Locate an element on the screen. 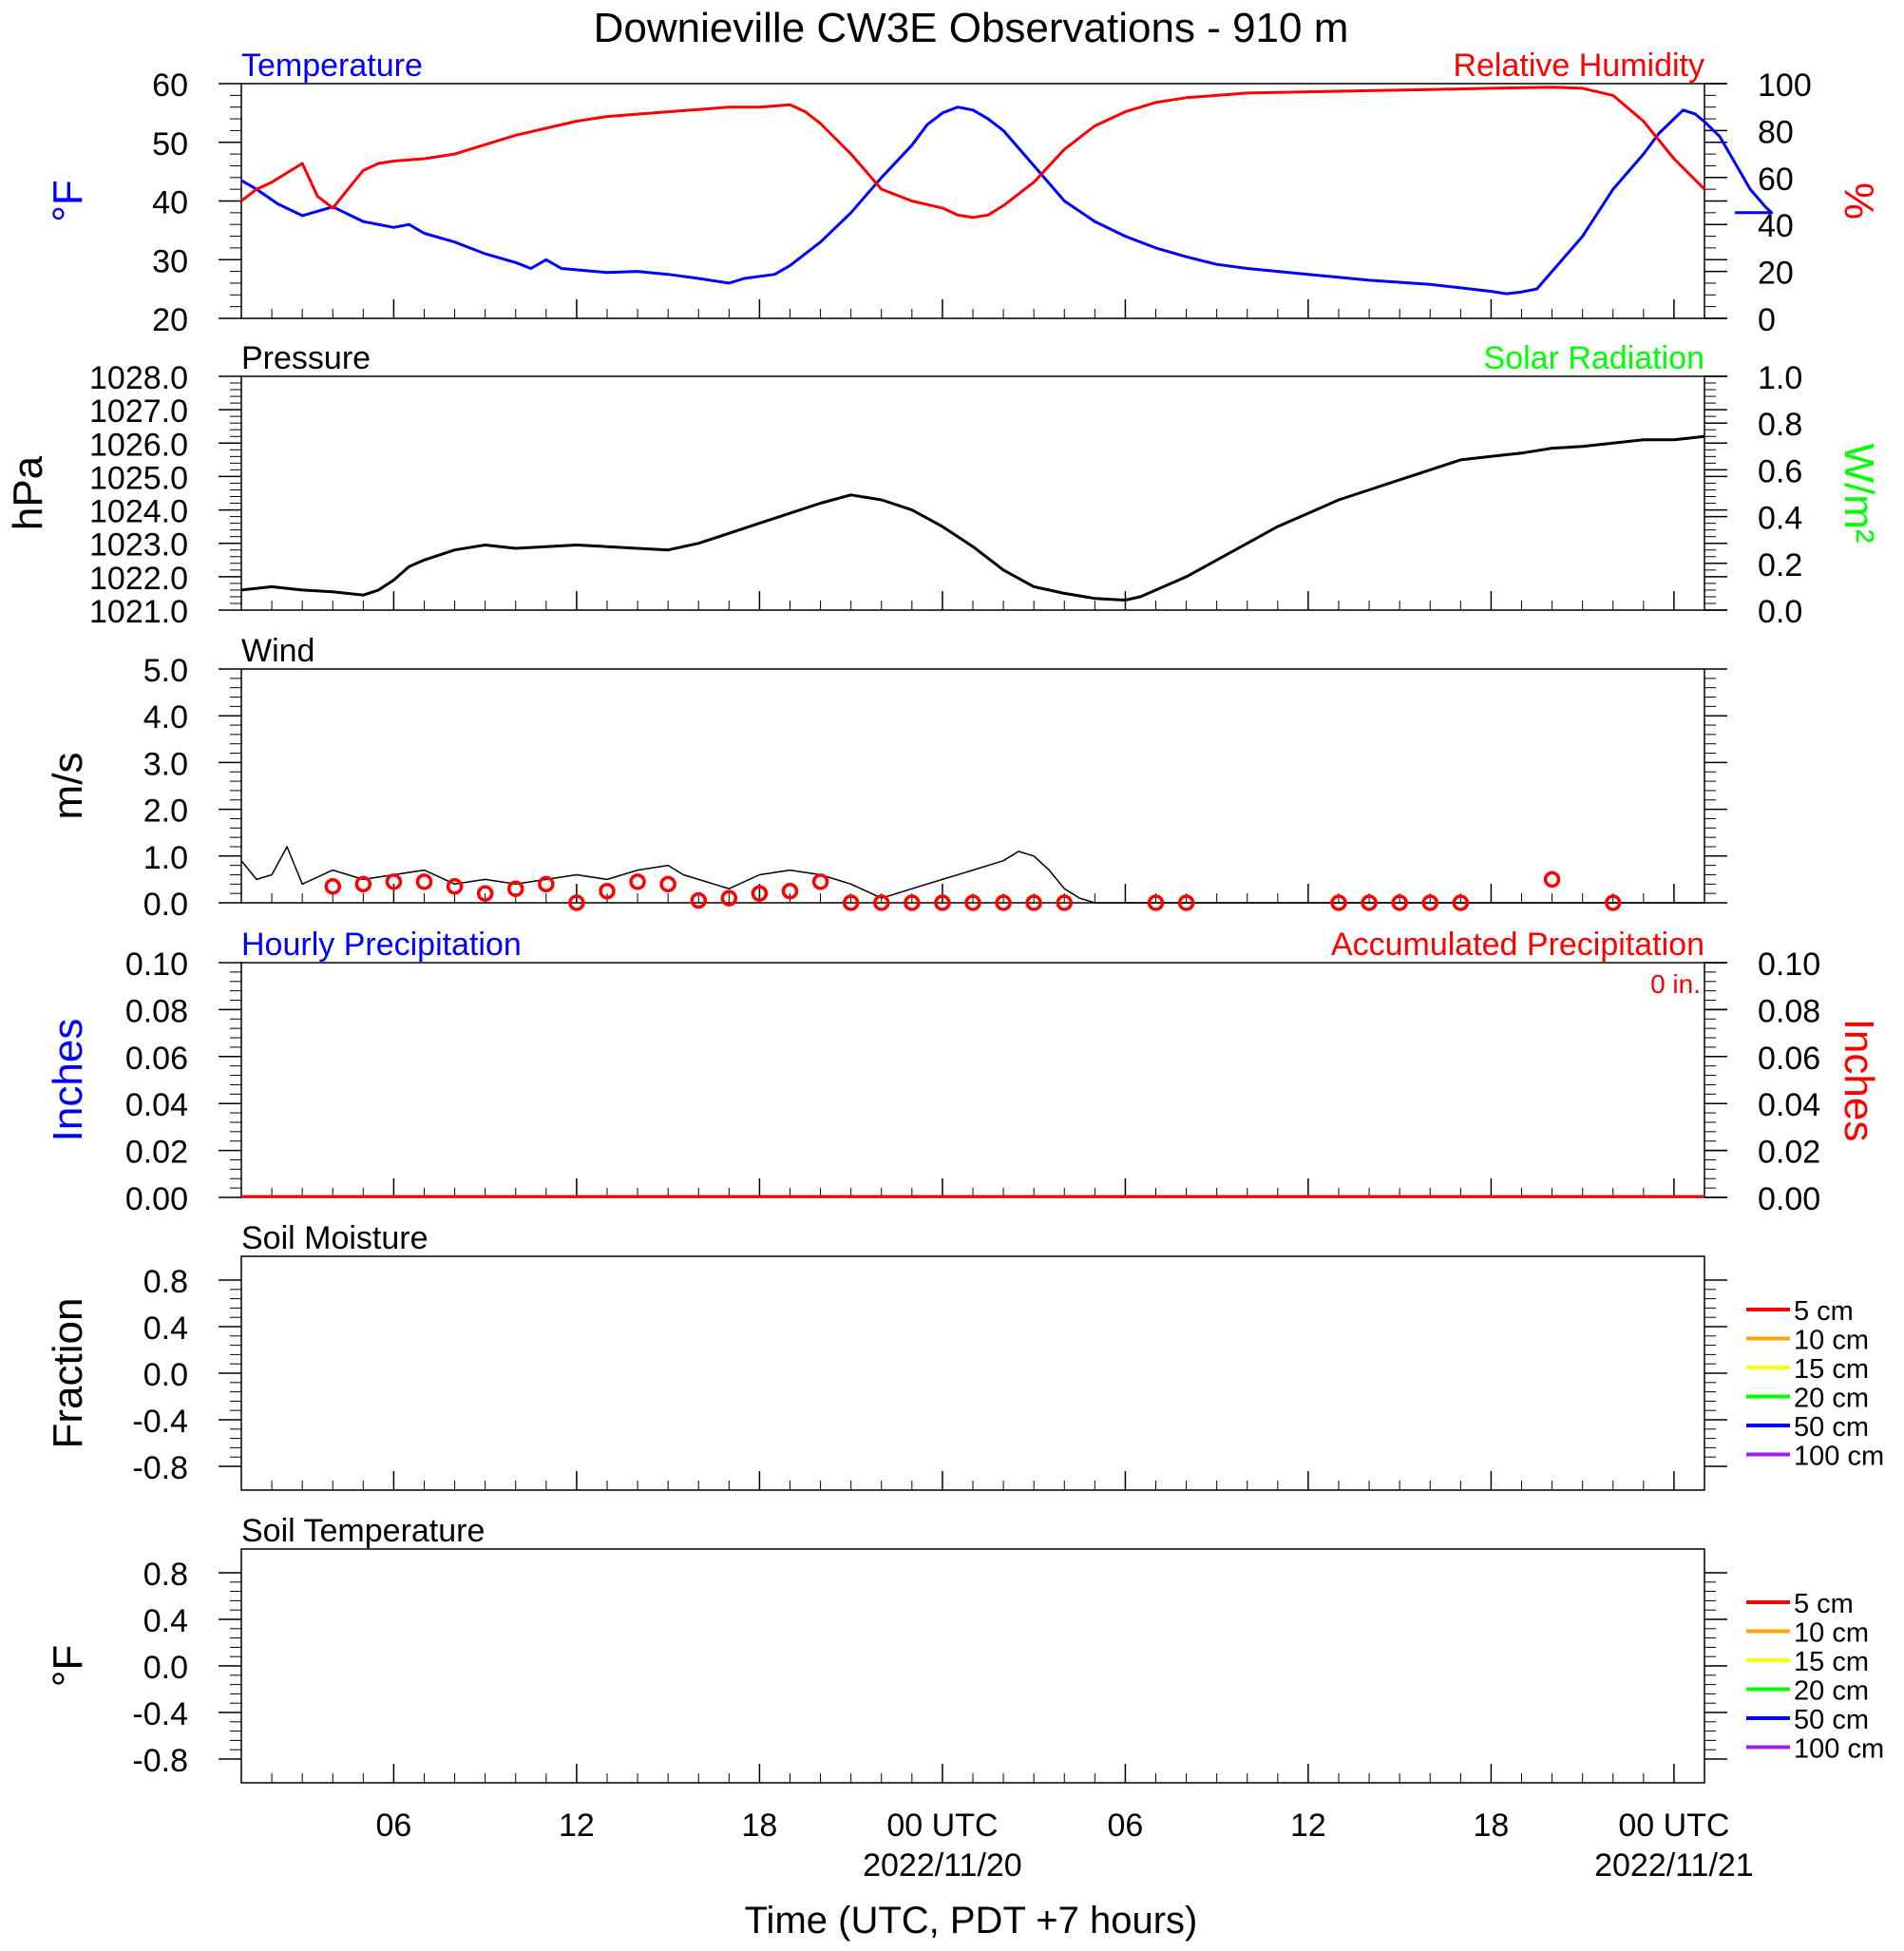  x-tick-label: 06 is located at coordinates (394, 1826).